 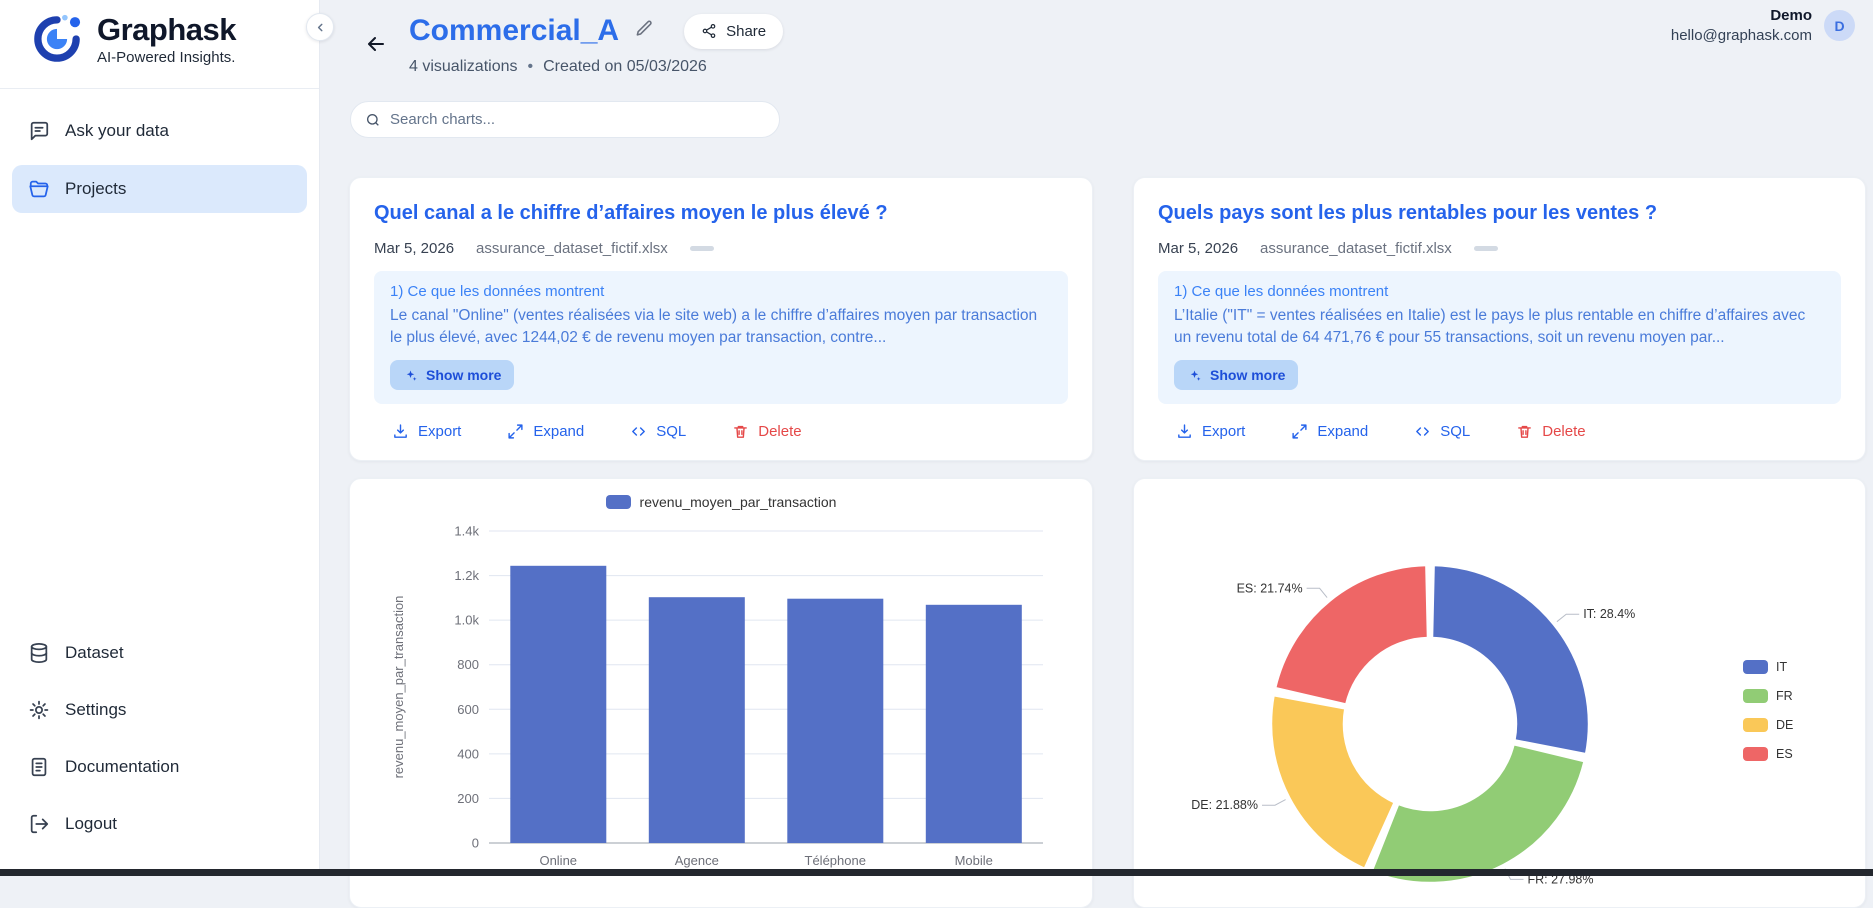 I want to click on page-title: Commercial_A, so click(x=514, y=30).